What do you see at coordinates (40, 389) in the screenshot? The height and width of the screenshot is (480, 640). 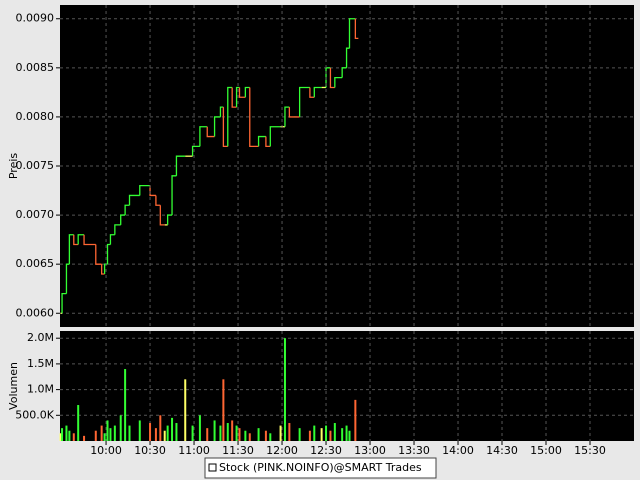 I see `y-tick-label: 1.0M` at bounding box center [40, 389].